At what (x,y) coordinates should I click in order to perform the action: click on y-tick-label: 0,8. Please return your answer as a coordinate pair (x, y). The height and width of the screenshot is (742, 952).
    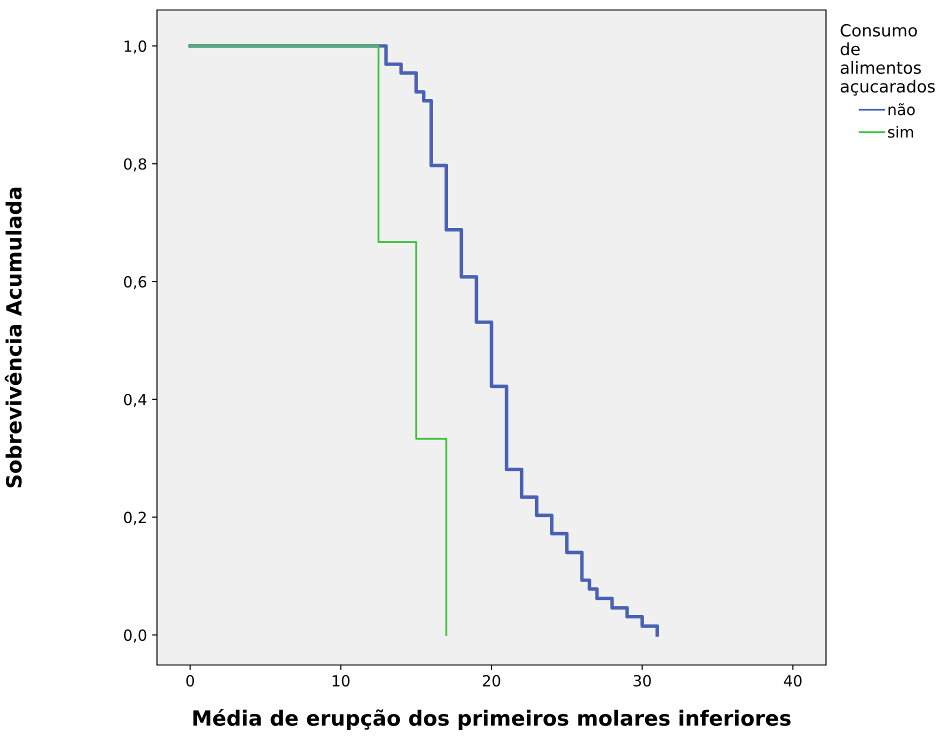
    Looking at the image, I should click on (135, 165).